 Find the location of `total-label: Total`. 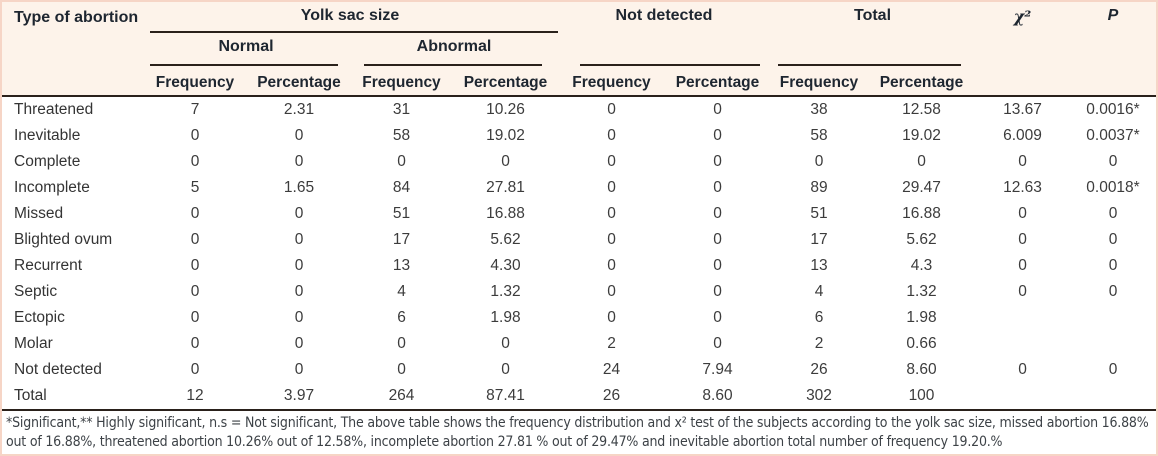

total-label: Total is located at coordinates (872, 15).